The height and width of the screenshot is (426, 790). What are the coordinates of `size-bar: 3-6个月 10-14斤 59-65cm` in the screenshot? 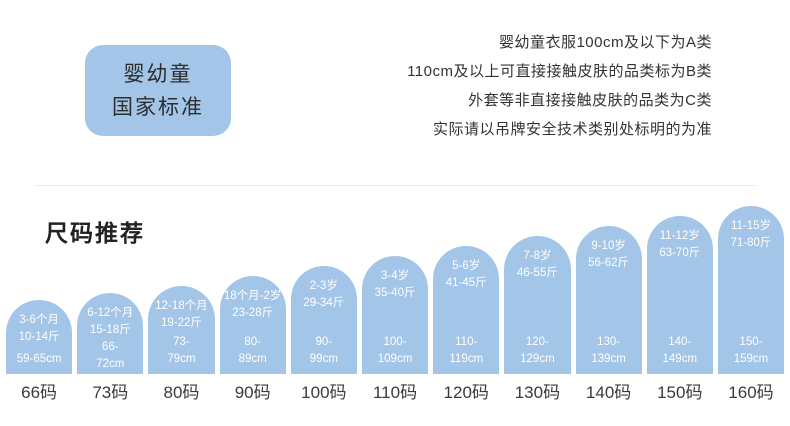 It's located at (39, 337).